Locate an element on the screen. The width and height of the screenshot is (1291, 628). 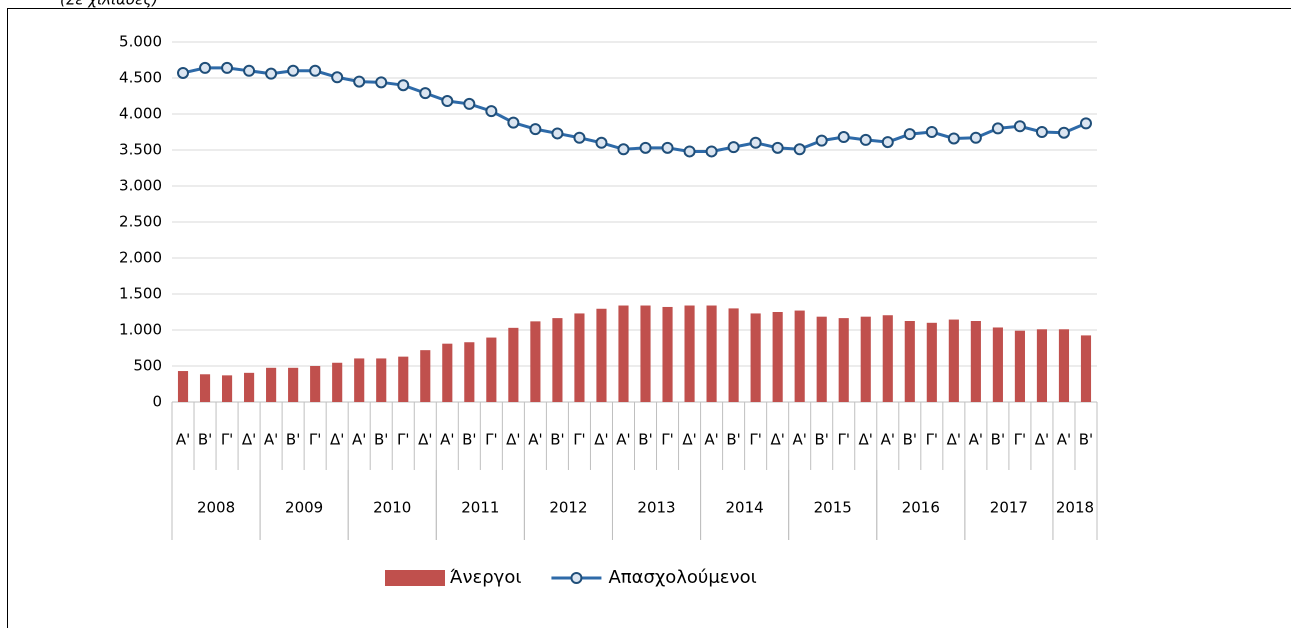
y-tick-label: 5.000 is located at coordinates (140, 42).